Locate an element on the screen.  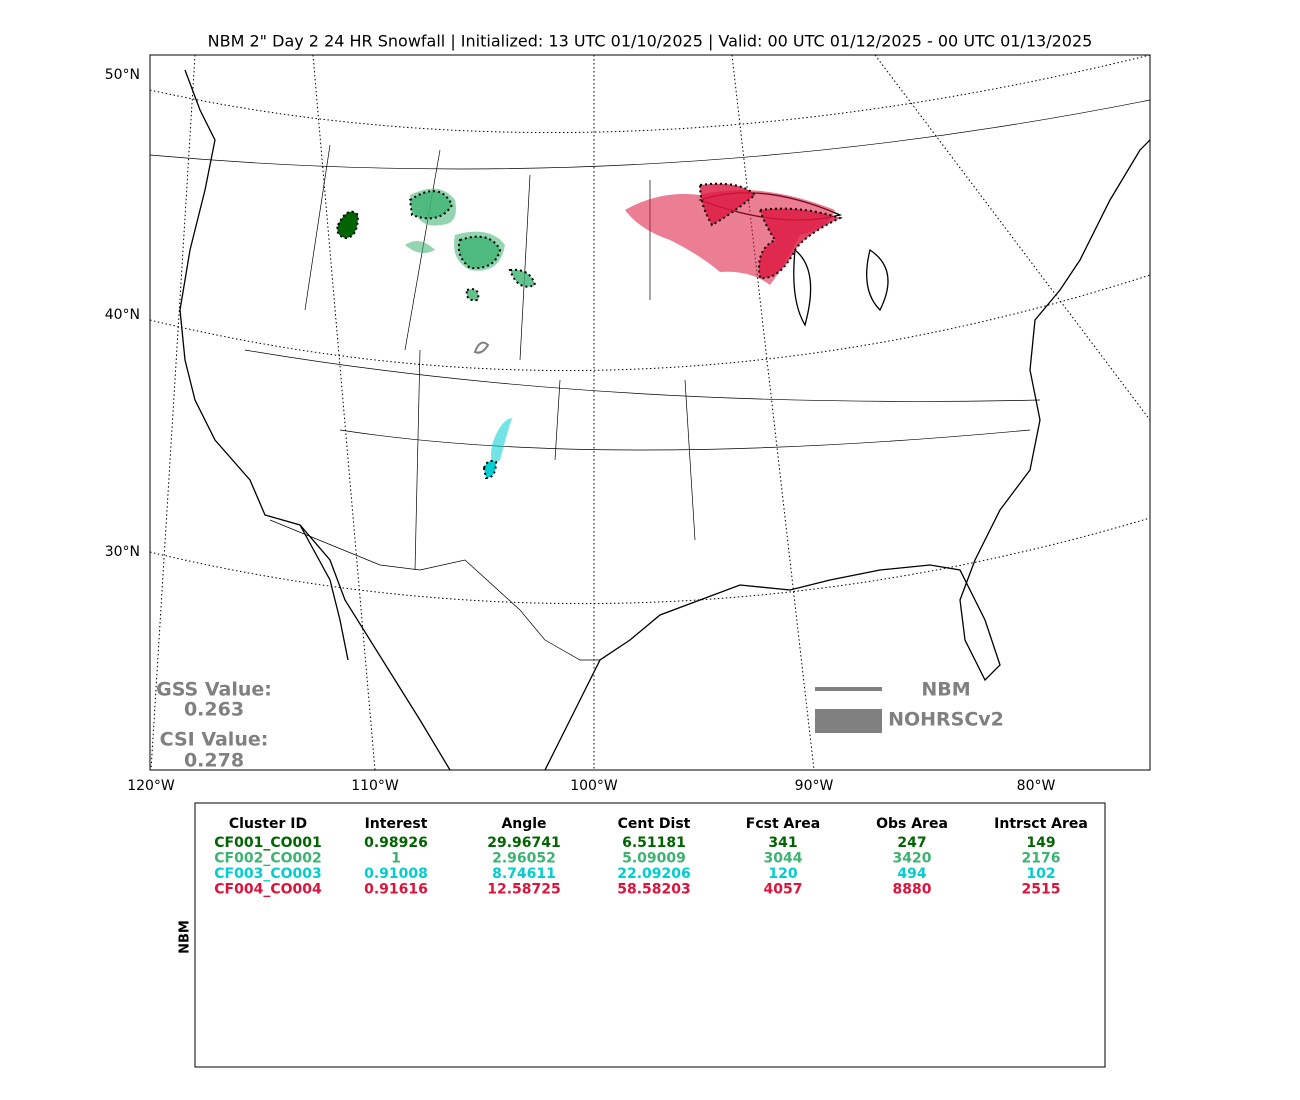
table-side-label: NBM is located at coordinates (185, 937).